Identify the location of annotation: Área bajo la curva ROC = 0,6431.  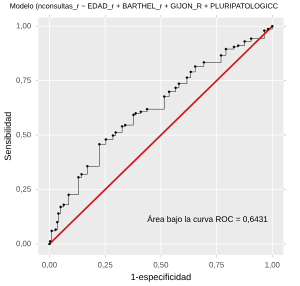
(207, 219).